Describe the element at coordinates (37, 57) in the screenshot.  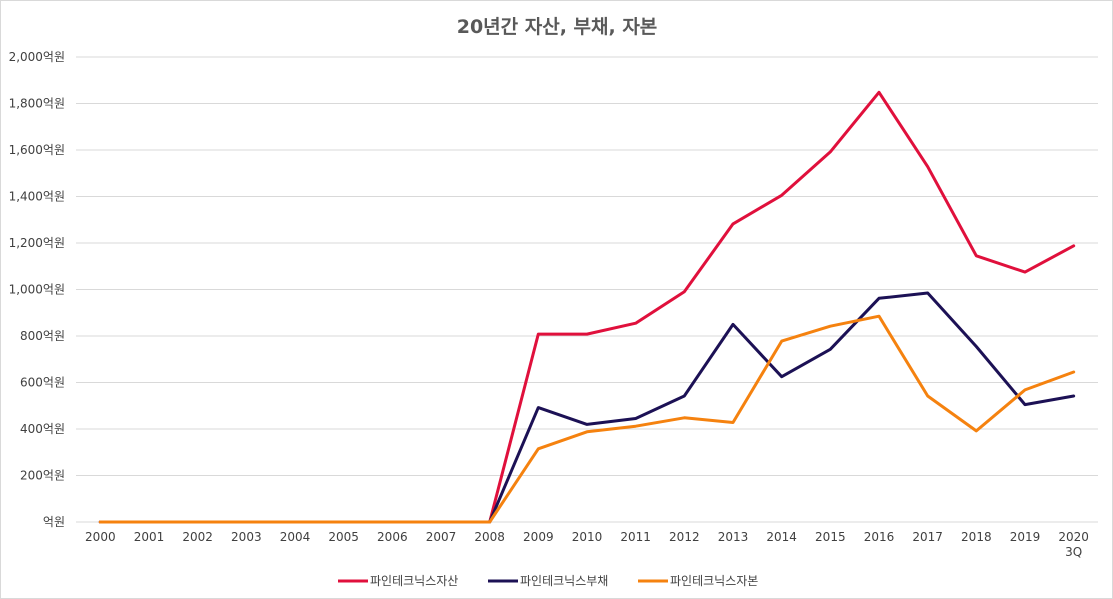
I see `y-tick-label: 2,000억원` at that location.